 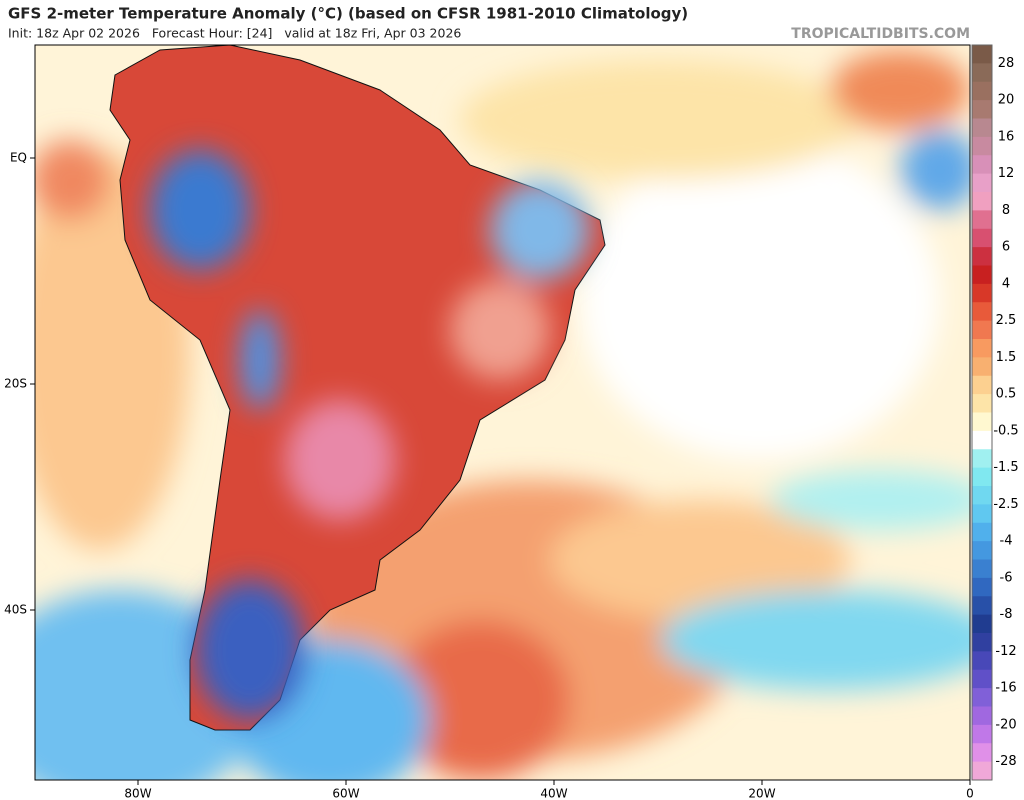 I want to click on colorbar-label: 4, so click(x=1006, y=283).